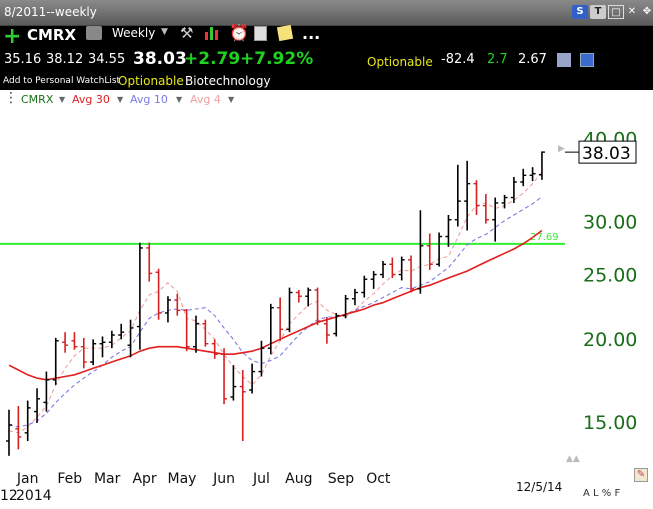  What do you see at coordinates (544, 237) in the screenshot?
I see `support-line-label: 27.69` at bounding box center [544, 237].